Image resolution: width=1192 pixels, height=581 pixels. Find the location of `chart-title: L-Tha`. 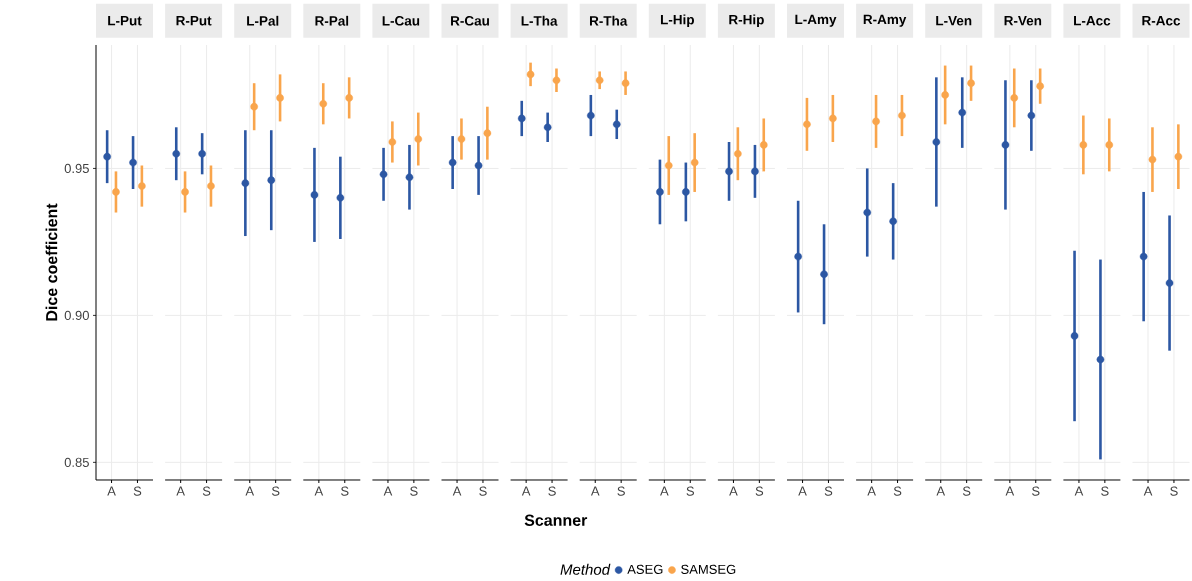

chart-title: L-Tha is located at coordinates (539, 20).